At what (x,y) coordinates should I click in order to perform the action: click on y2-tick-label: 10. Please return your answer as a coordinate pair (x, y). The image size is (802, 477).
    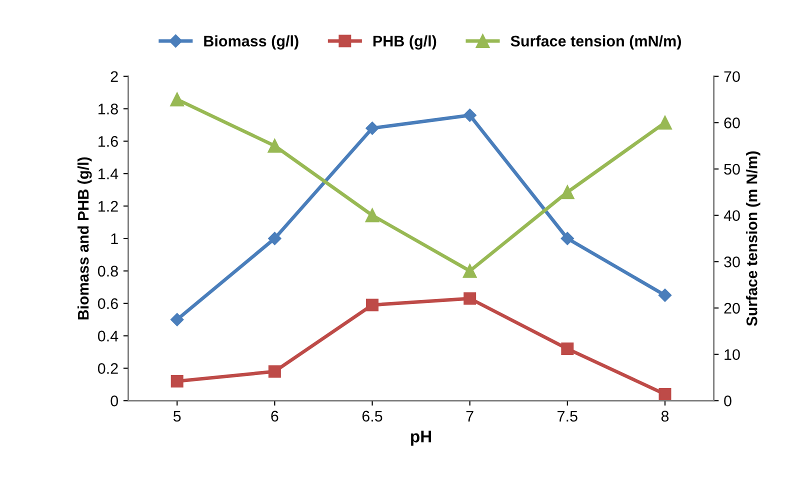
    Looking at the image, I should click on (732, 354).